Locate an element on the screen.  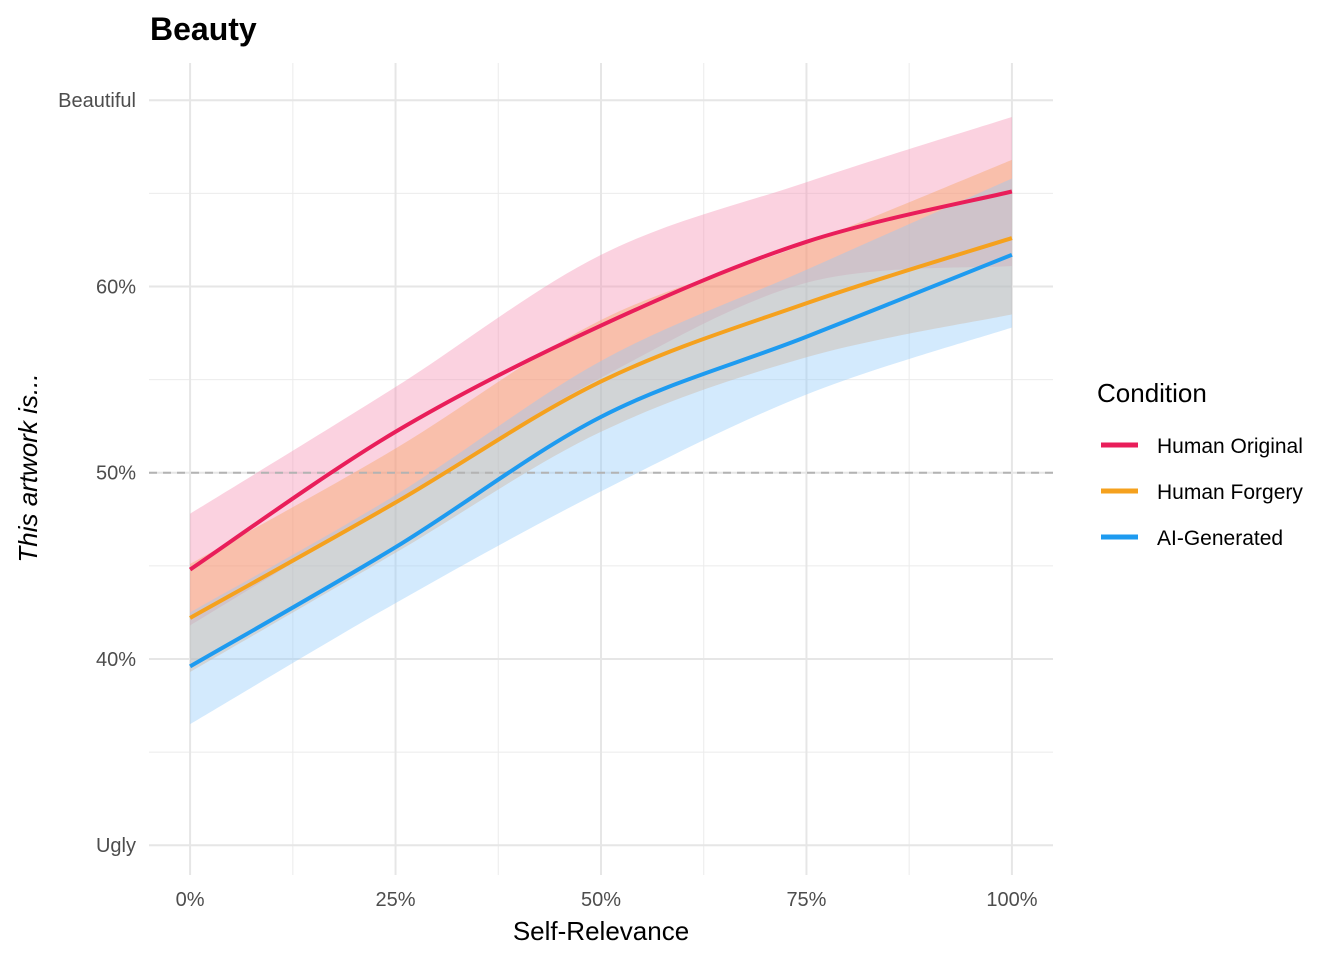
x-tick-label: 100% is located at coordinates (1011, 900).